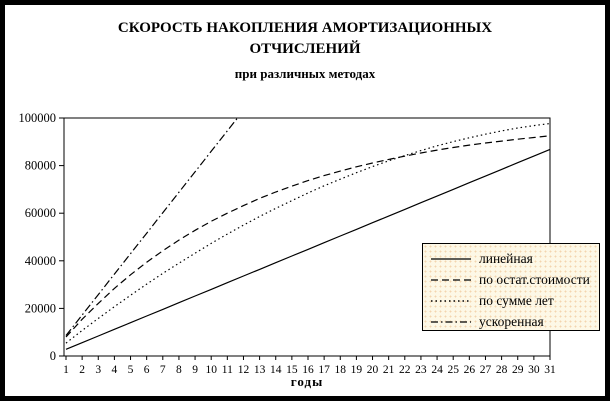 Image resolution: width=610 pixels, height=401 pixels. What do you see at coordinates (211, 370) in the screenshot?
I see `x-axis-label: 10` at bounding box center [211, 370].